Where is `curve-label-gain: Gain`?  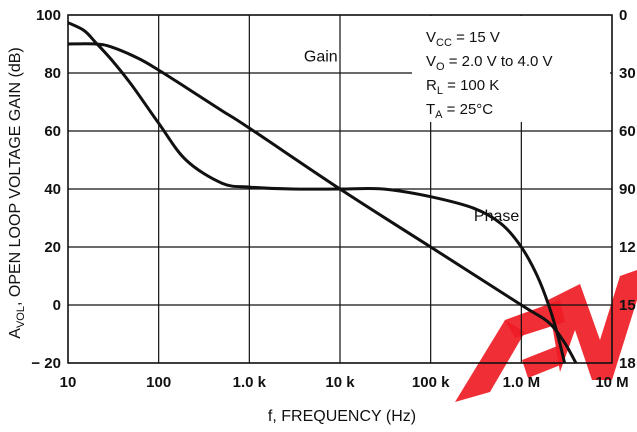
curve-label-gain: Gain is located at coordinates (321, 56).